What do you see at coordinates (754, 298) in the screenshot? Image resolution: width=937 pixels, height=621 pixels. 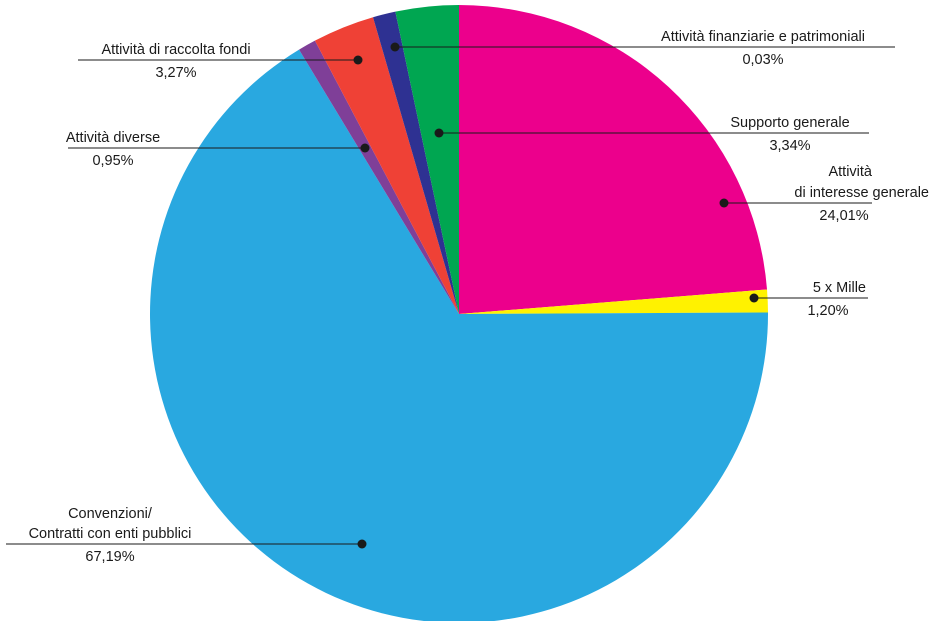 I see `callout-dot-mille` at bounding box center [754, 298].